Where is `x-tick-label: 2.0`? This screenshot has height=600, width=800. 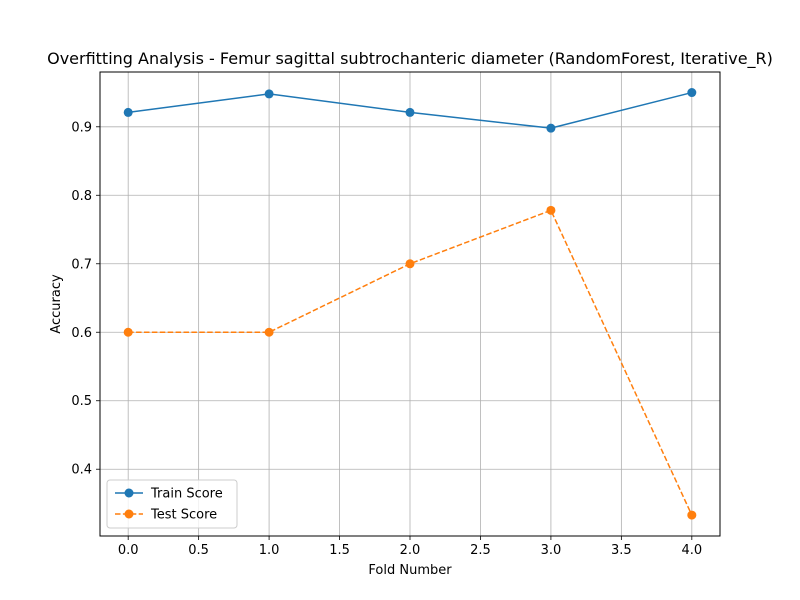 x-tick-label: 2.0 is located at coordinates (410, 550).